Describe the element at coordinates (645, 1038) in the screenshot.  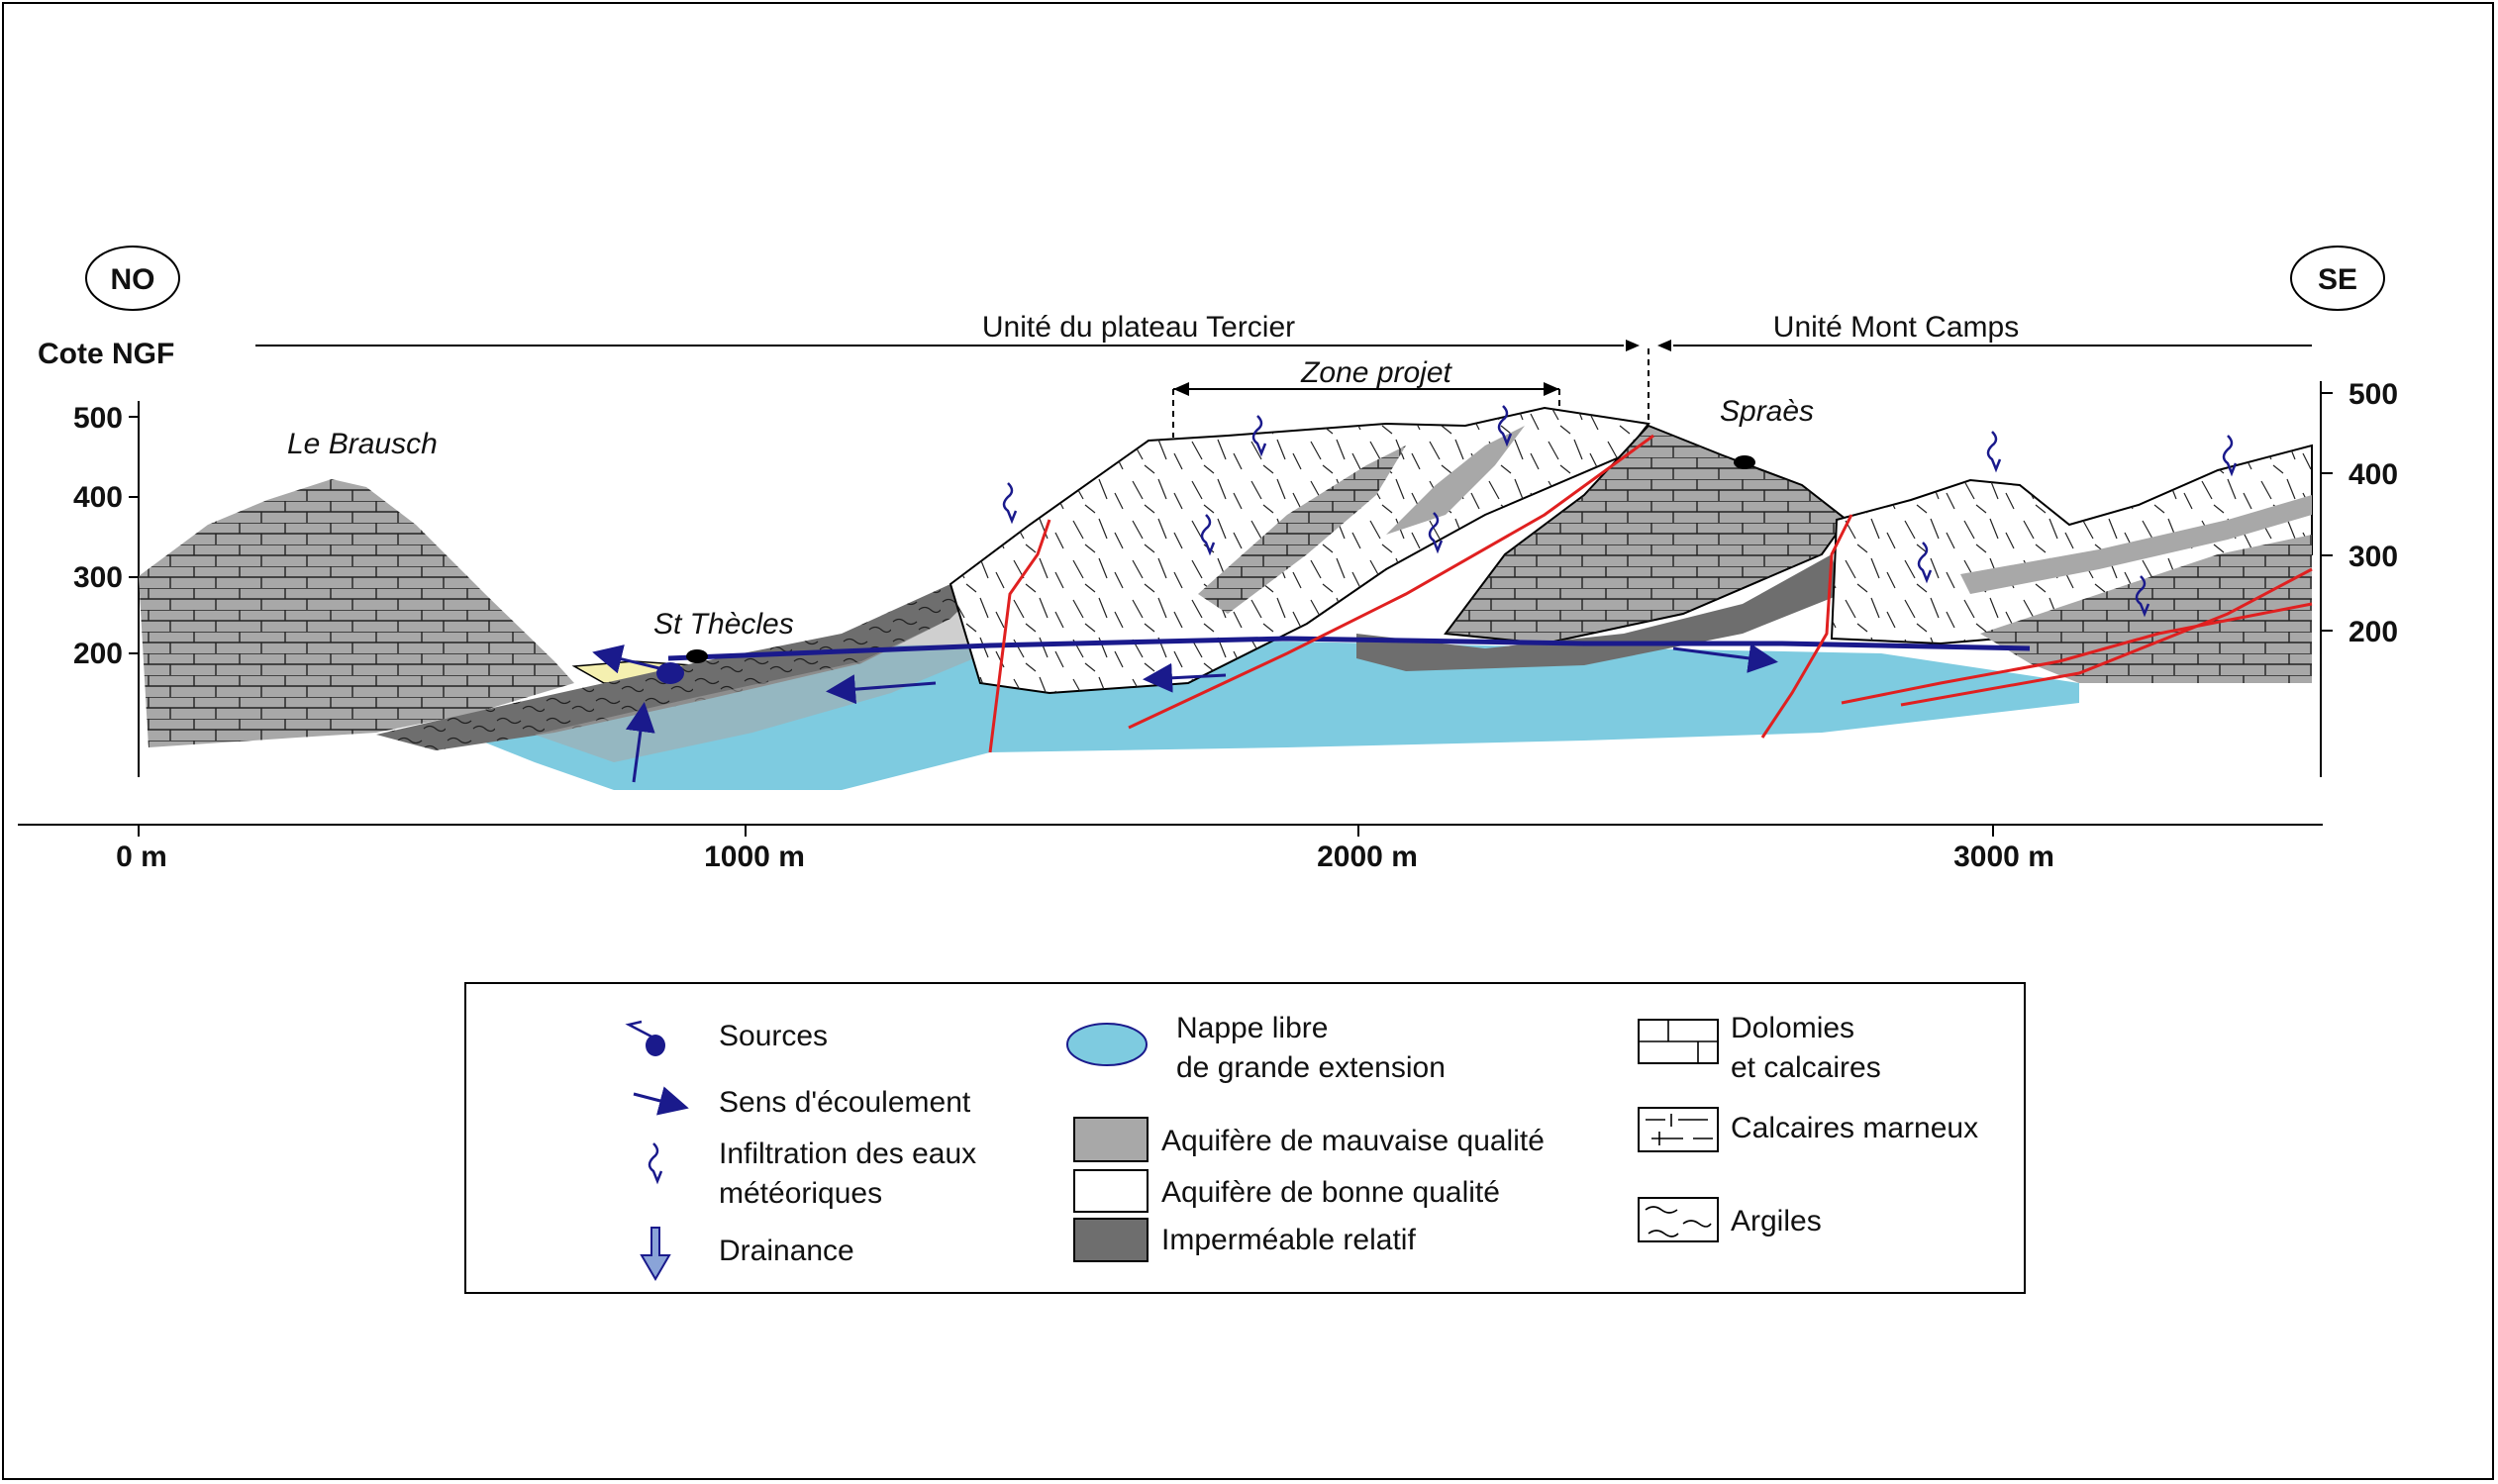
I see `legend-sources-icon` at that location.